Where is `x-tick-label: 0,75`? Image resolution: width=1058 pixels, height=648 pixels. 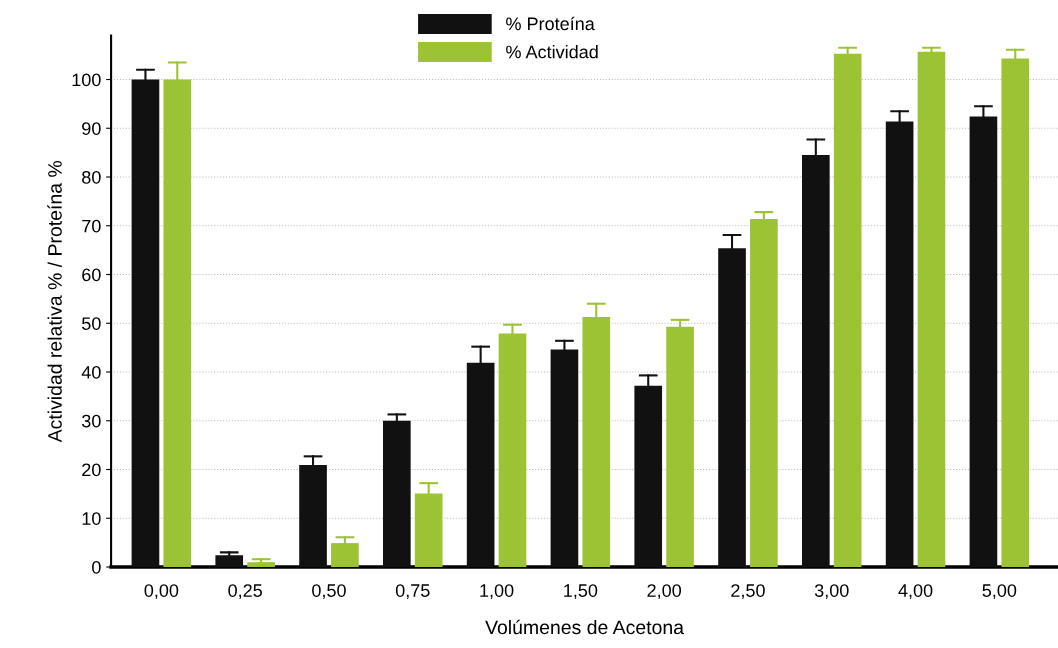
x-tick-label: 0,75 is located at coordinates (412, 592).